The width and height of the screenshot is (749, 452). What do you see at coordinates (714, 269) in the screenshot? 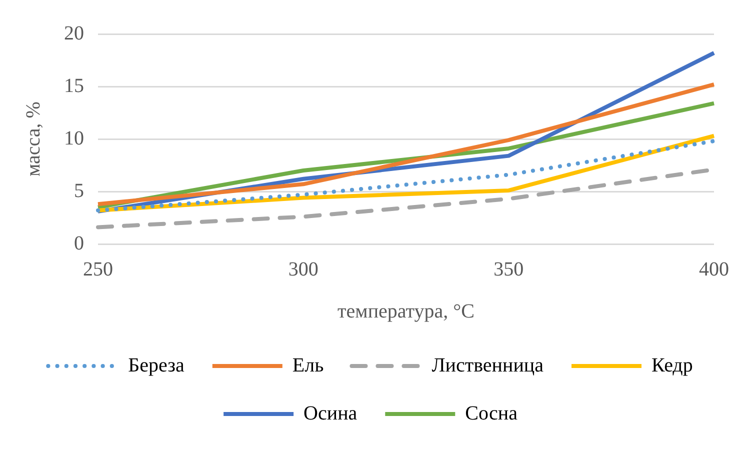
I see `x-tick-label: 400` at bounding box center [714, 269].